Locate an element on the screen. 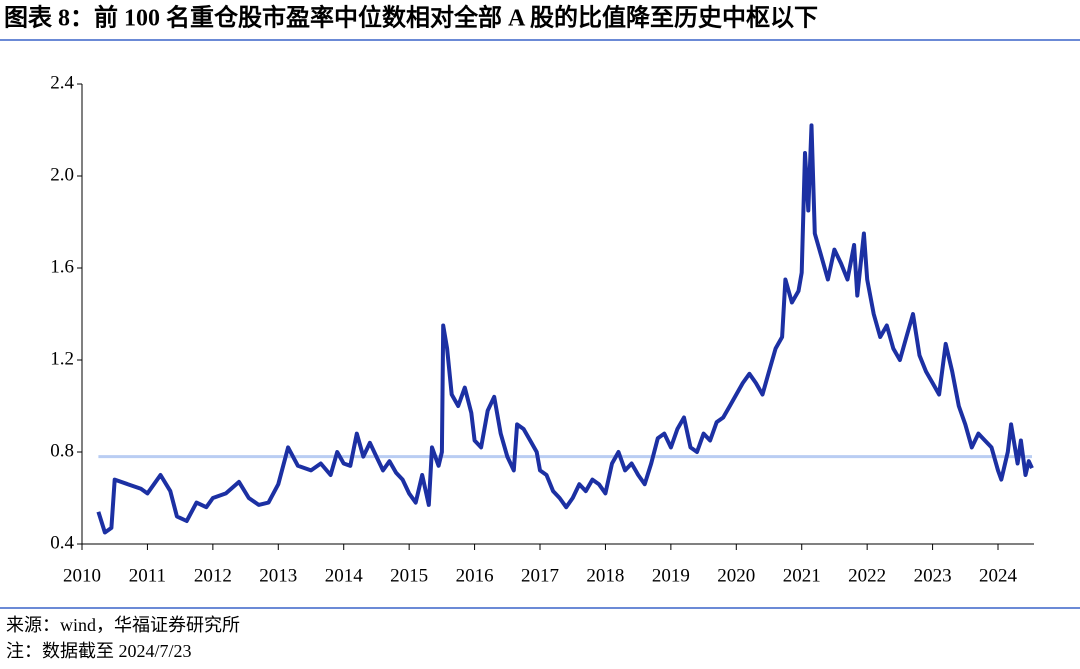 This screenshot has width=1080, height=669. source: 来源：wind，华福证券研究所 is located at coordinates (123, 625).